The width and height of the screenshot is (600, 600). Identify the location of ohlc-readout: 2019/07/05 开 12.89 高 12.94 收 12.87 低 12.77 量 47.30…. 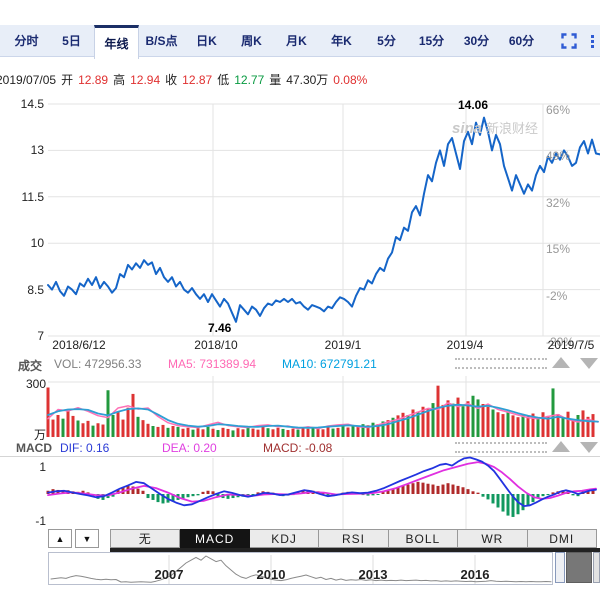
(186, 79).